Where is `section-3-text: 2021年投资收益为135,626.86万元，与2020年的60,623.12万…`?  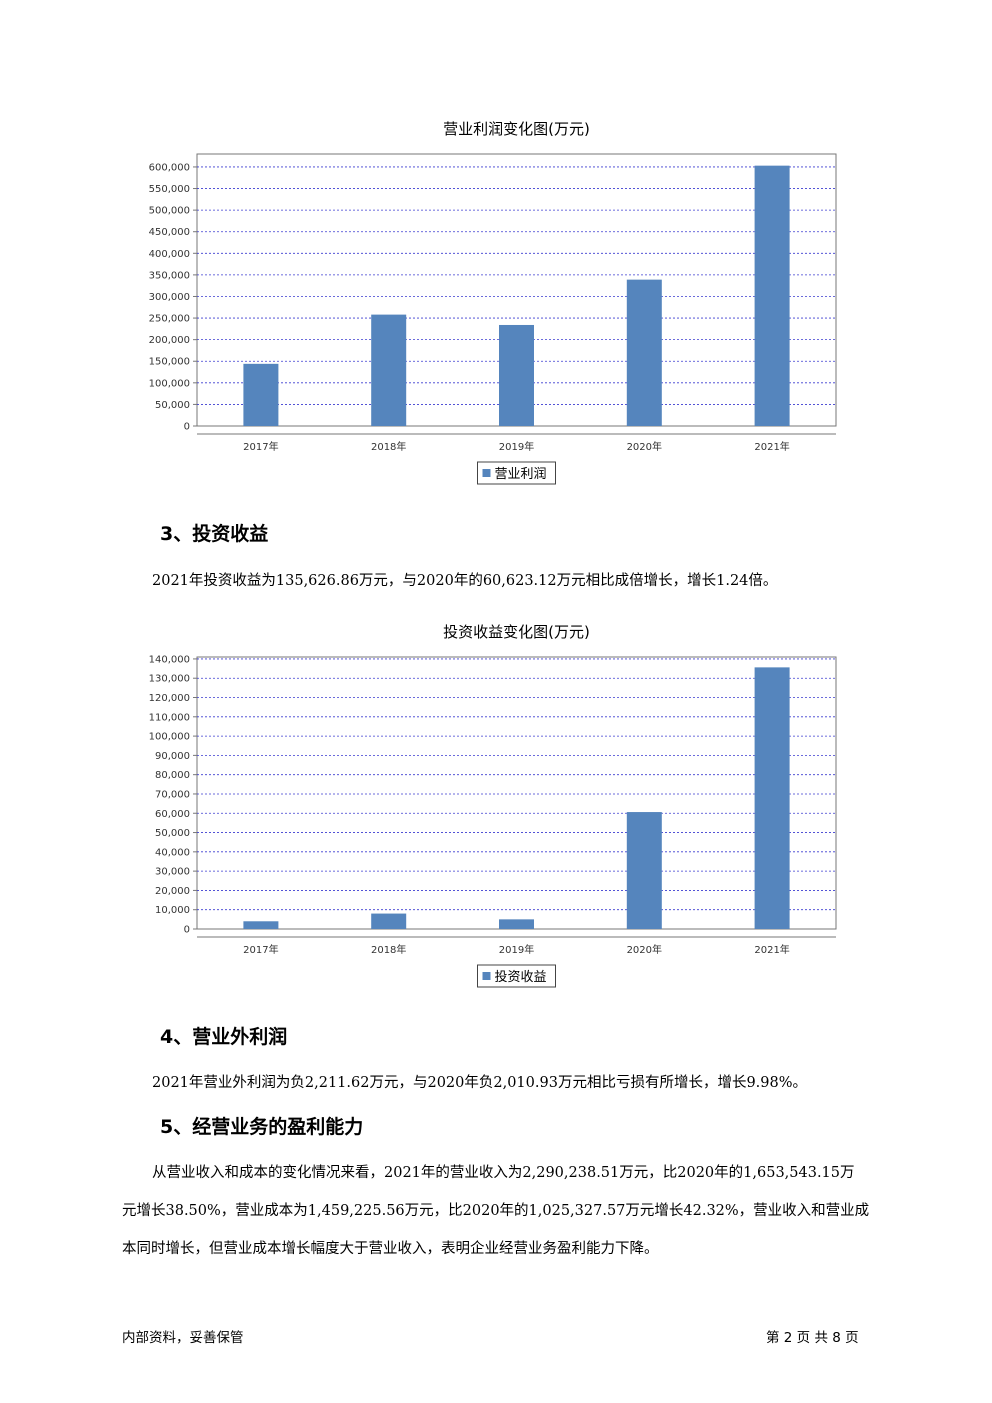 section-3-text: 2021年投资收益为135,626.86万元，与2020年的60,623.12万… is located at coordinates (465, 581).